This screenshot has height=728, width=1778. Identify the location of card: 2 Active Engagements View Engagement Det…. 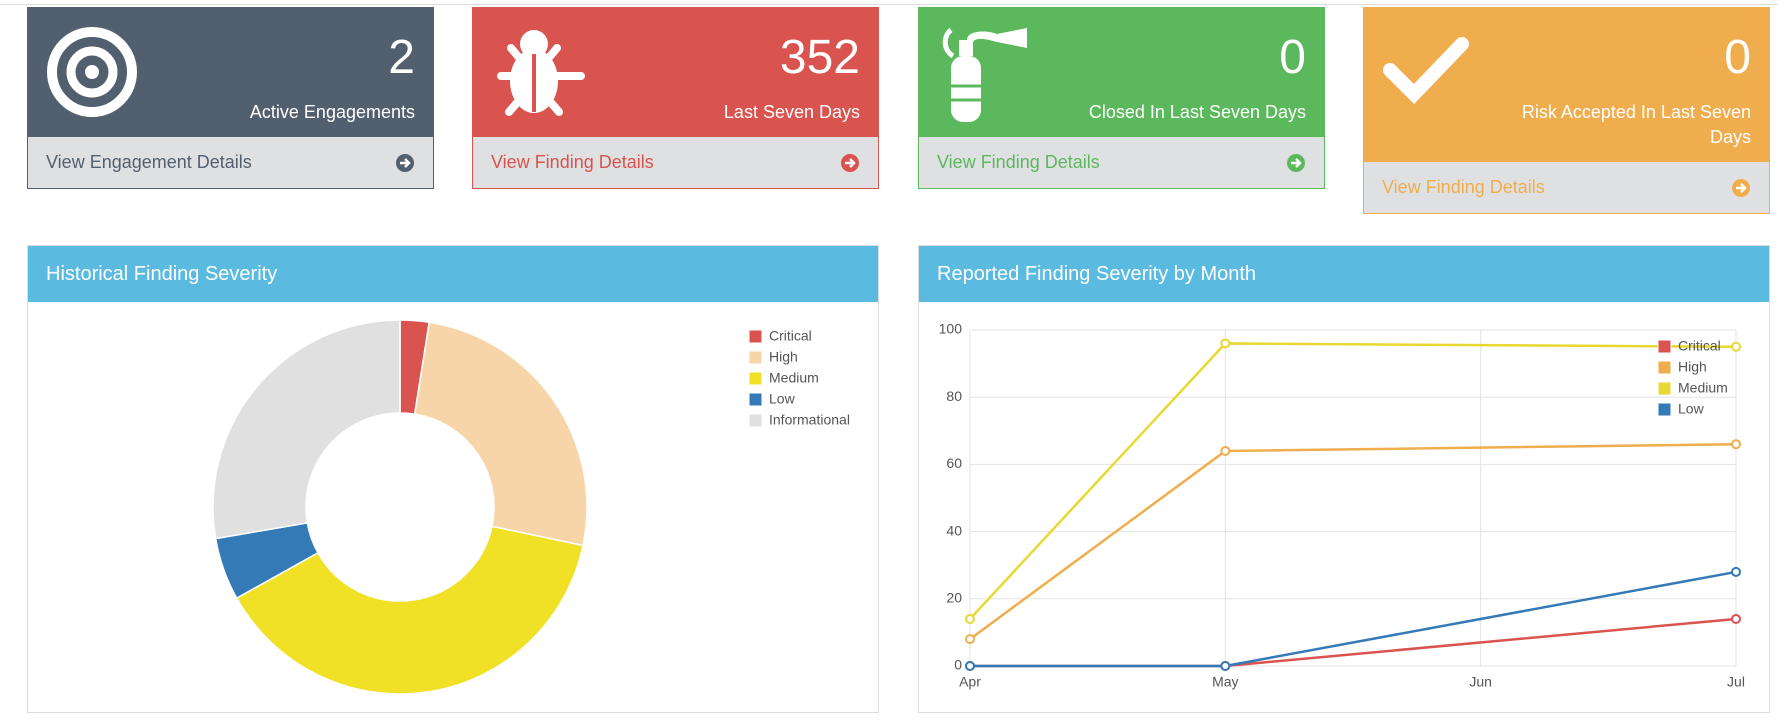
(230, 98).